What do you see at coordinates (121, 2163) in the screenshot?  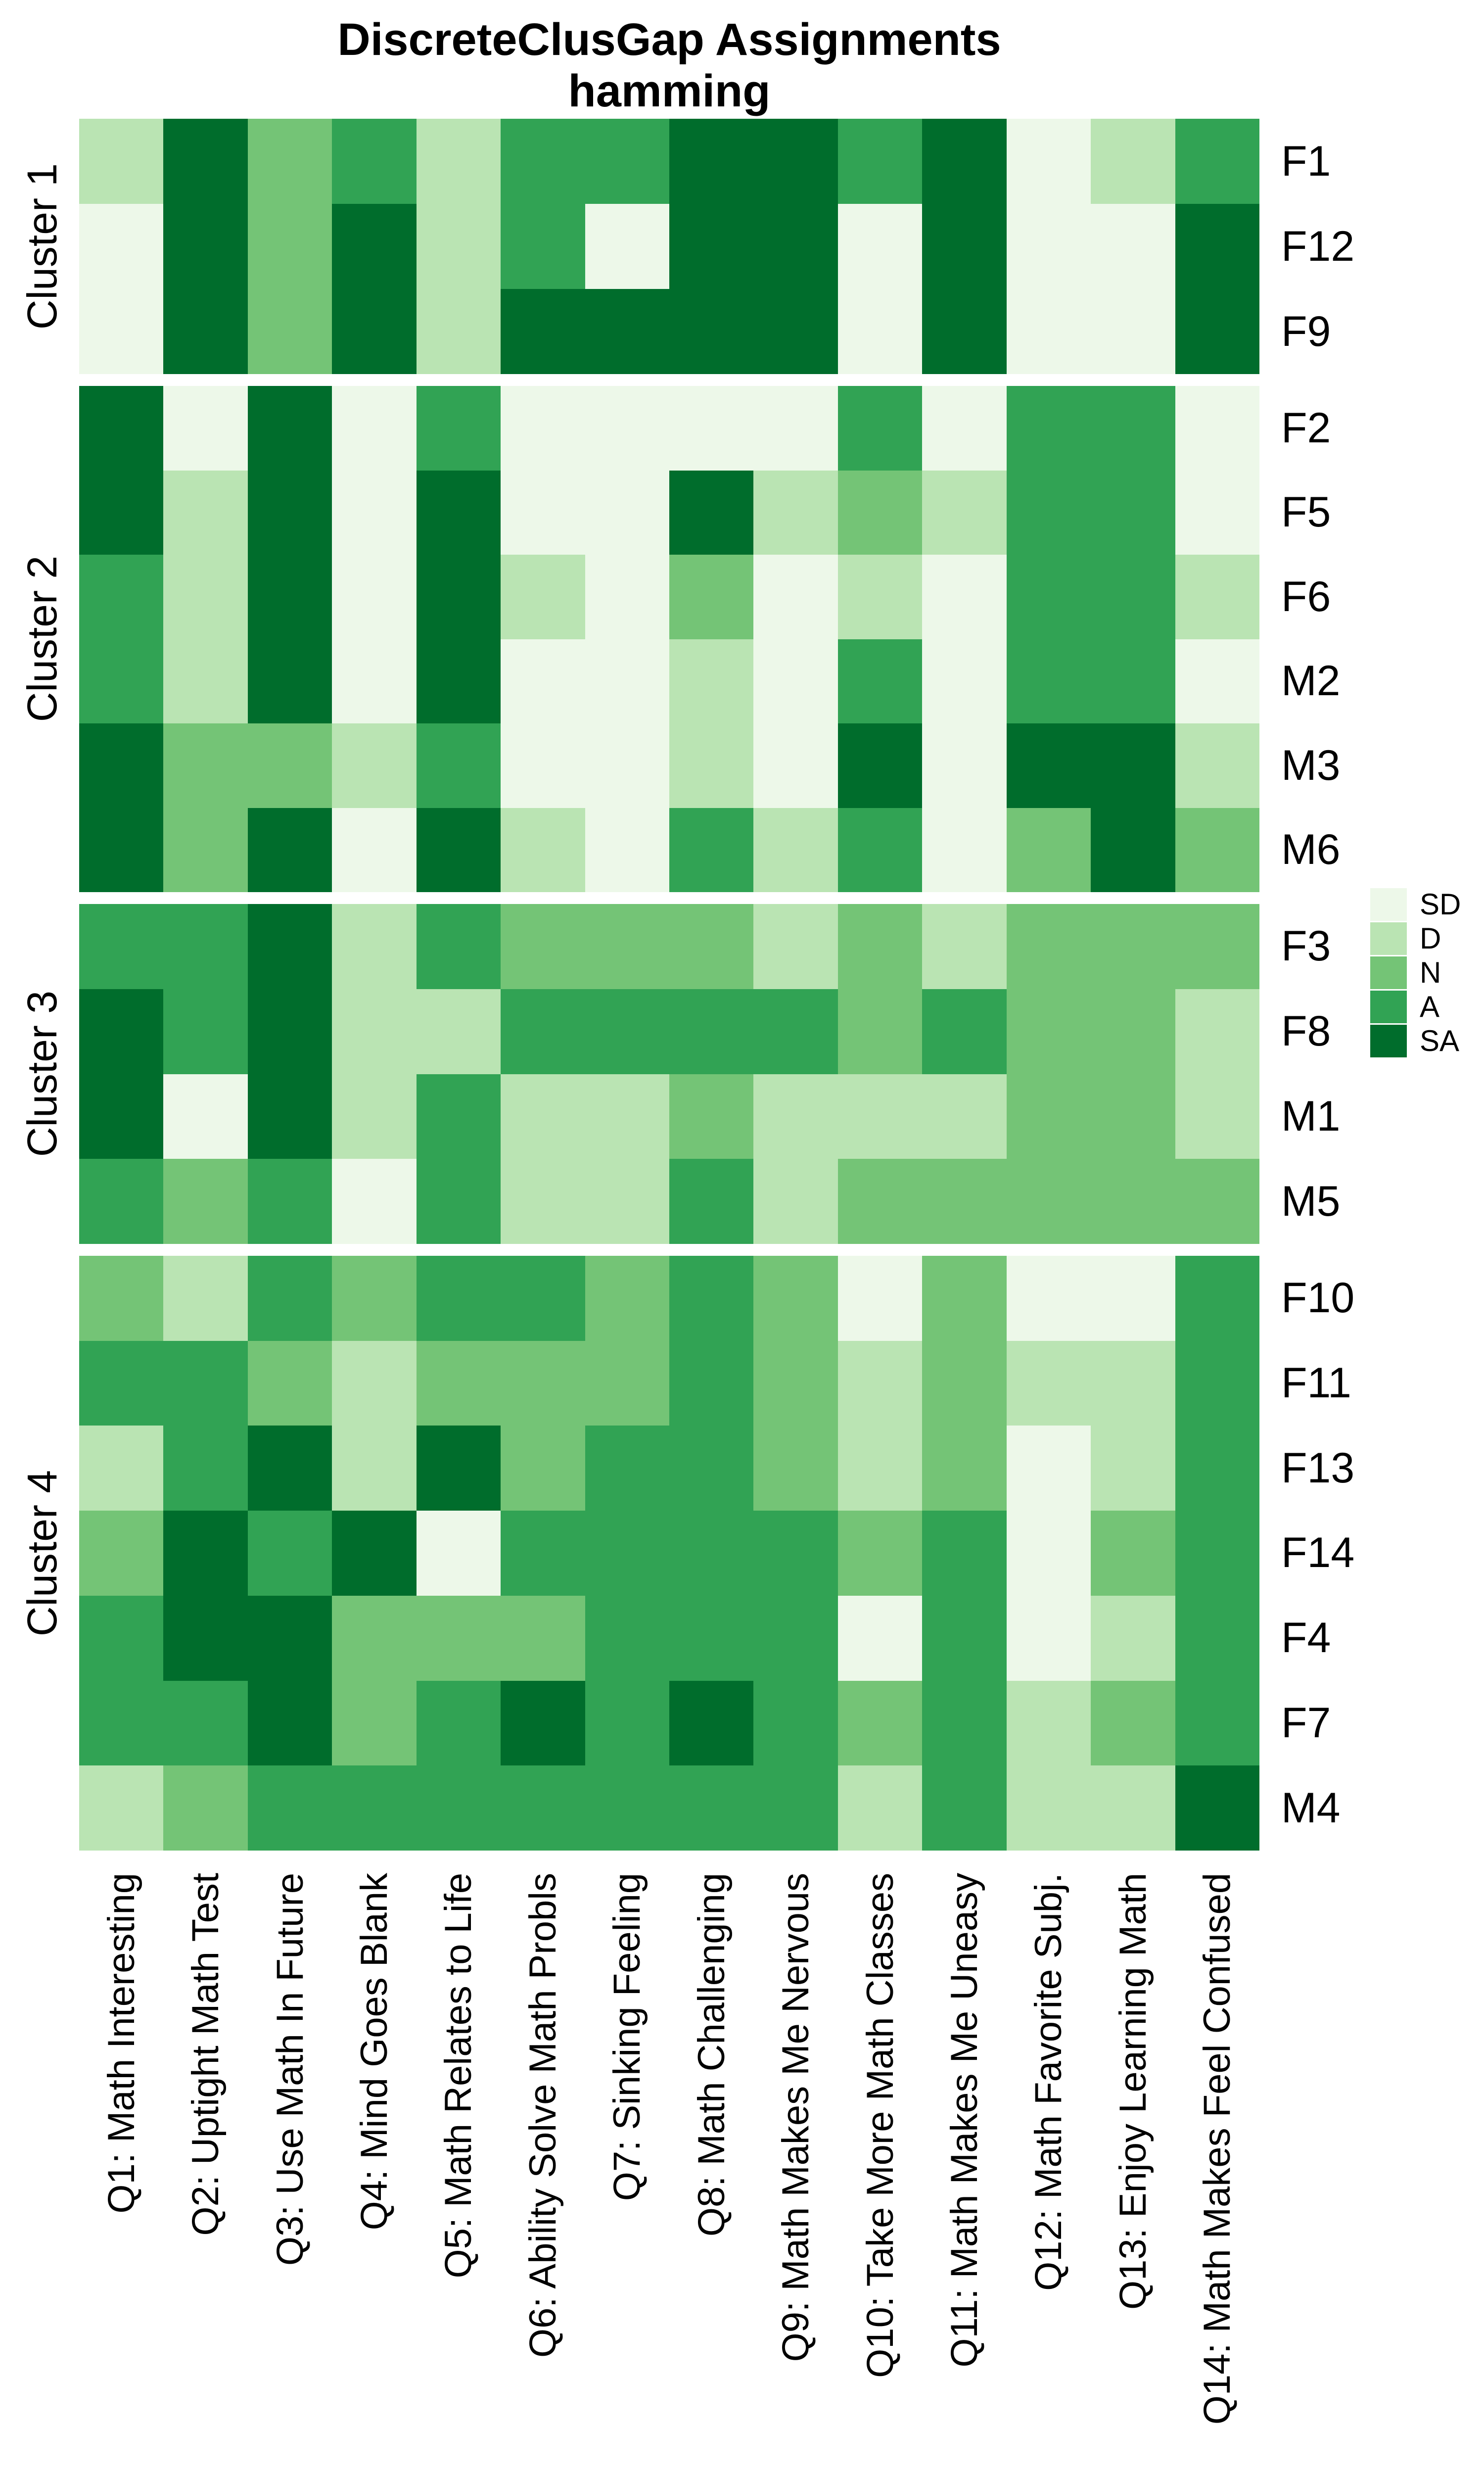 I see `x-axis-label-box: Q1: Math Interesting` at bounding box center [121, 2163].